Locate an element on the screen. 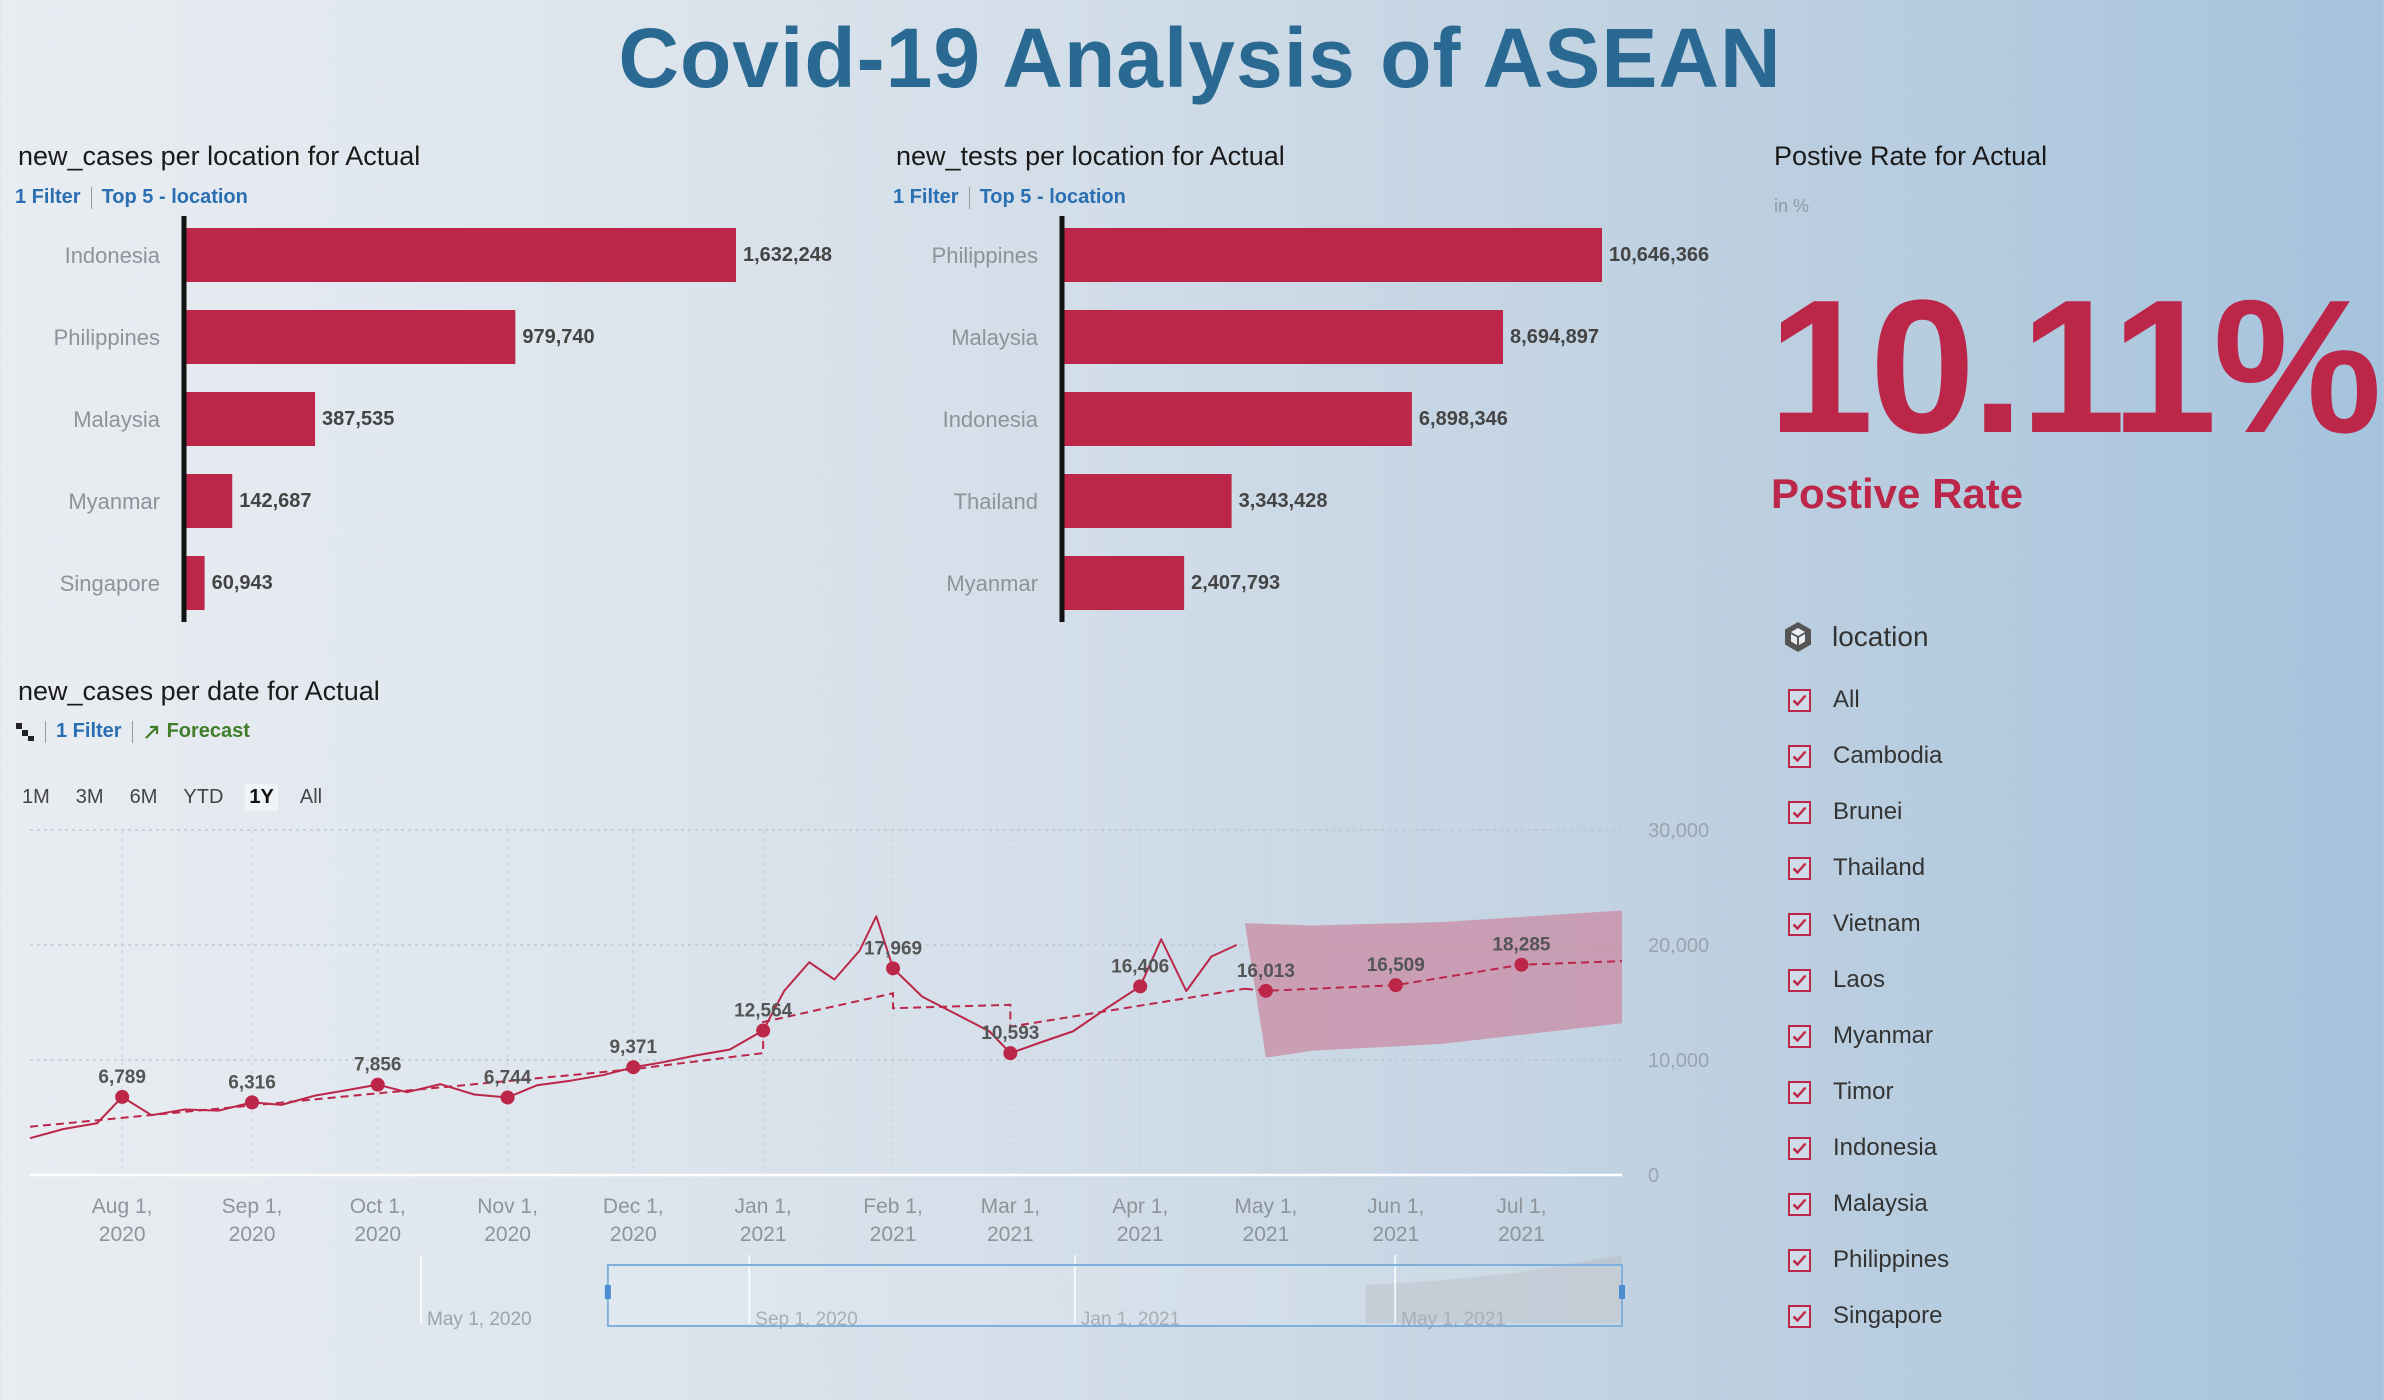 This screenshot has height=1400, width=2384. hierarchy-icon is located at coordinates (25, 732).